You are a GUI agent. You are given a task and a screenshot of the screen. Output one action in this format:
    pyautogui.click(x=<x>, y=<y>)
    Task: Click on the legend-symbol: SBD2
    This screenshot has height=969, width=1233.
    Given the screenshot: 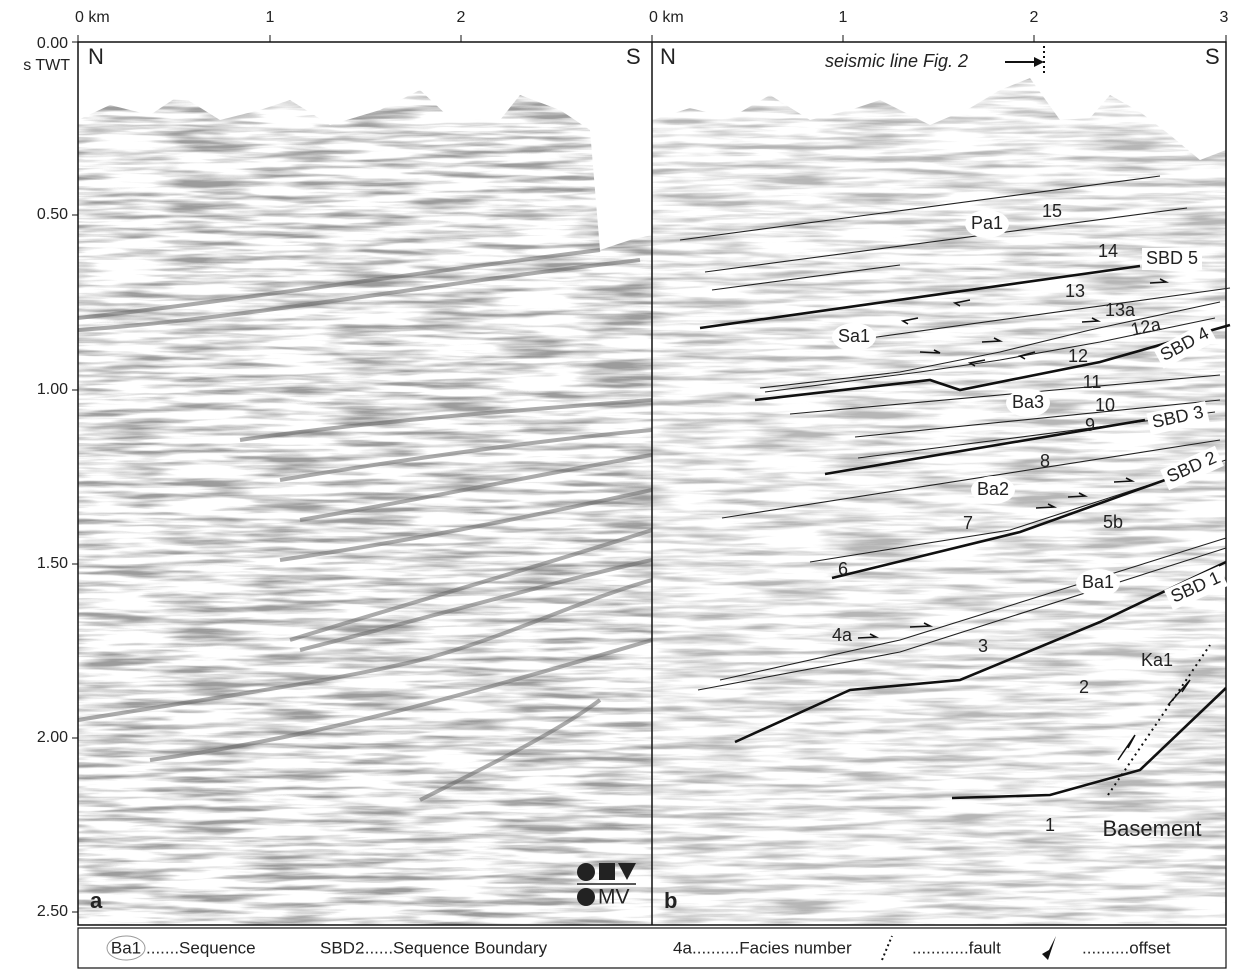 What is the action you would take?
    pyautogui.click(x=342, y=947)
    